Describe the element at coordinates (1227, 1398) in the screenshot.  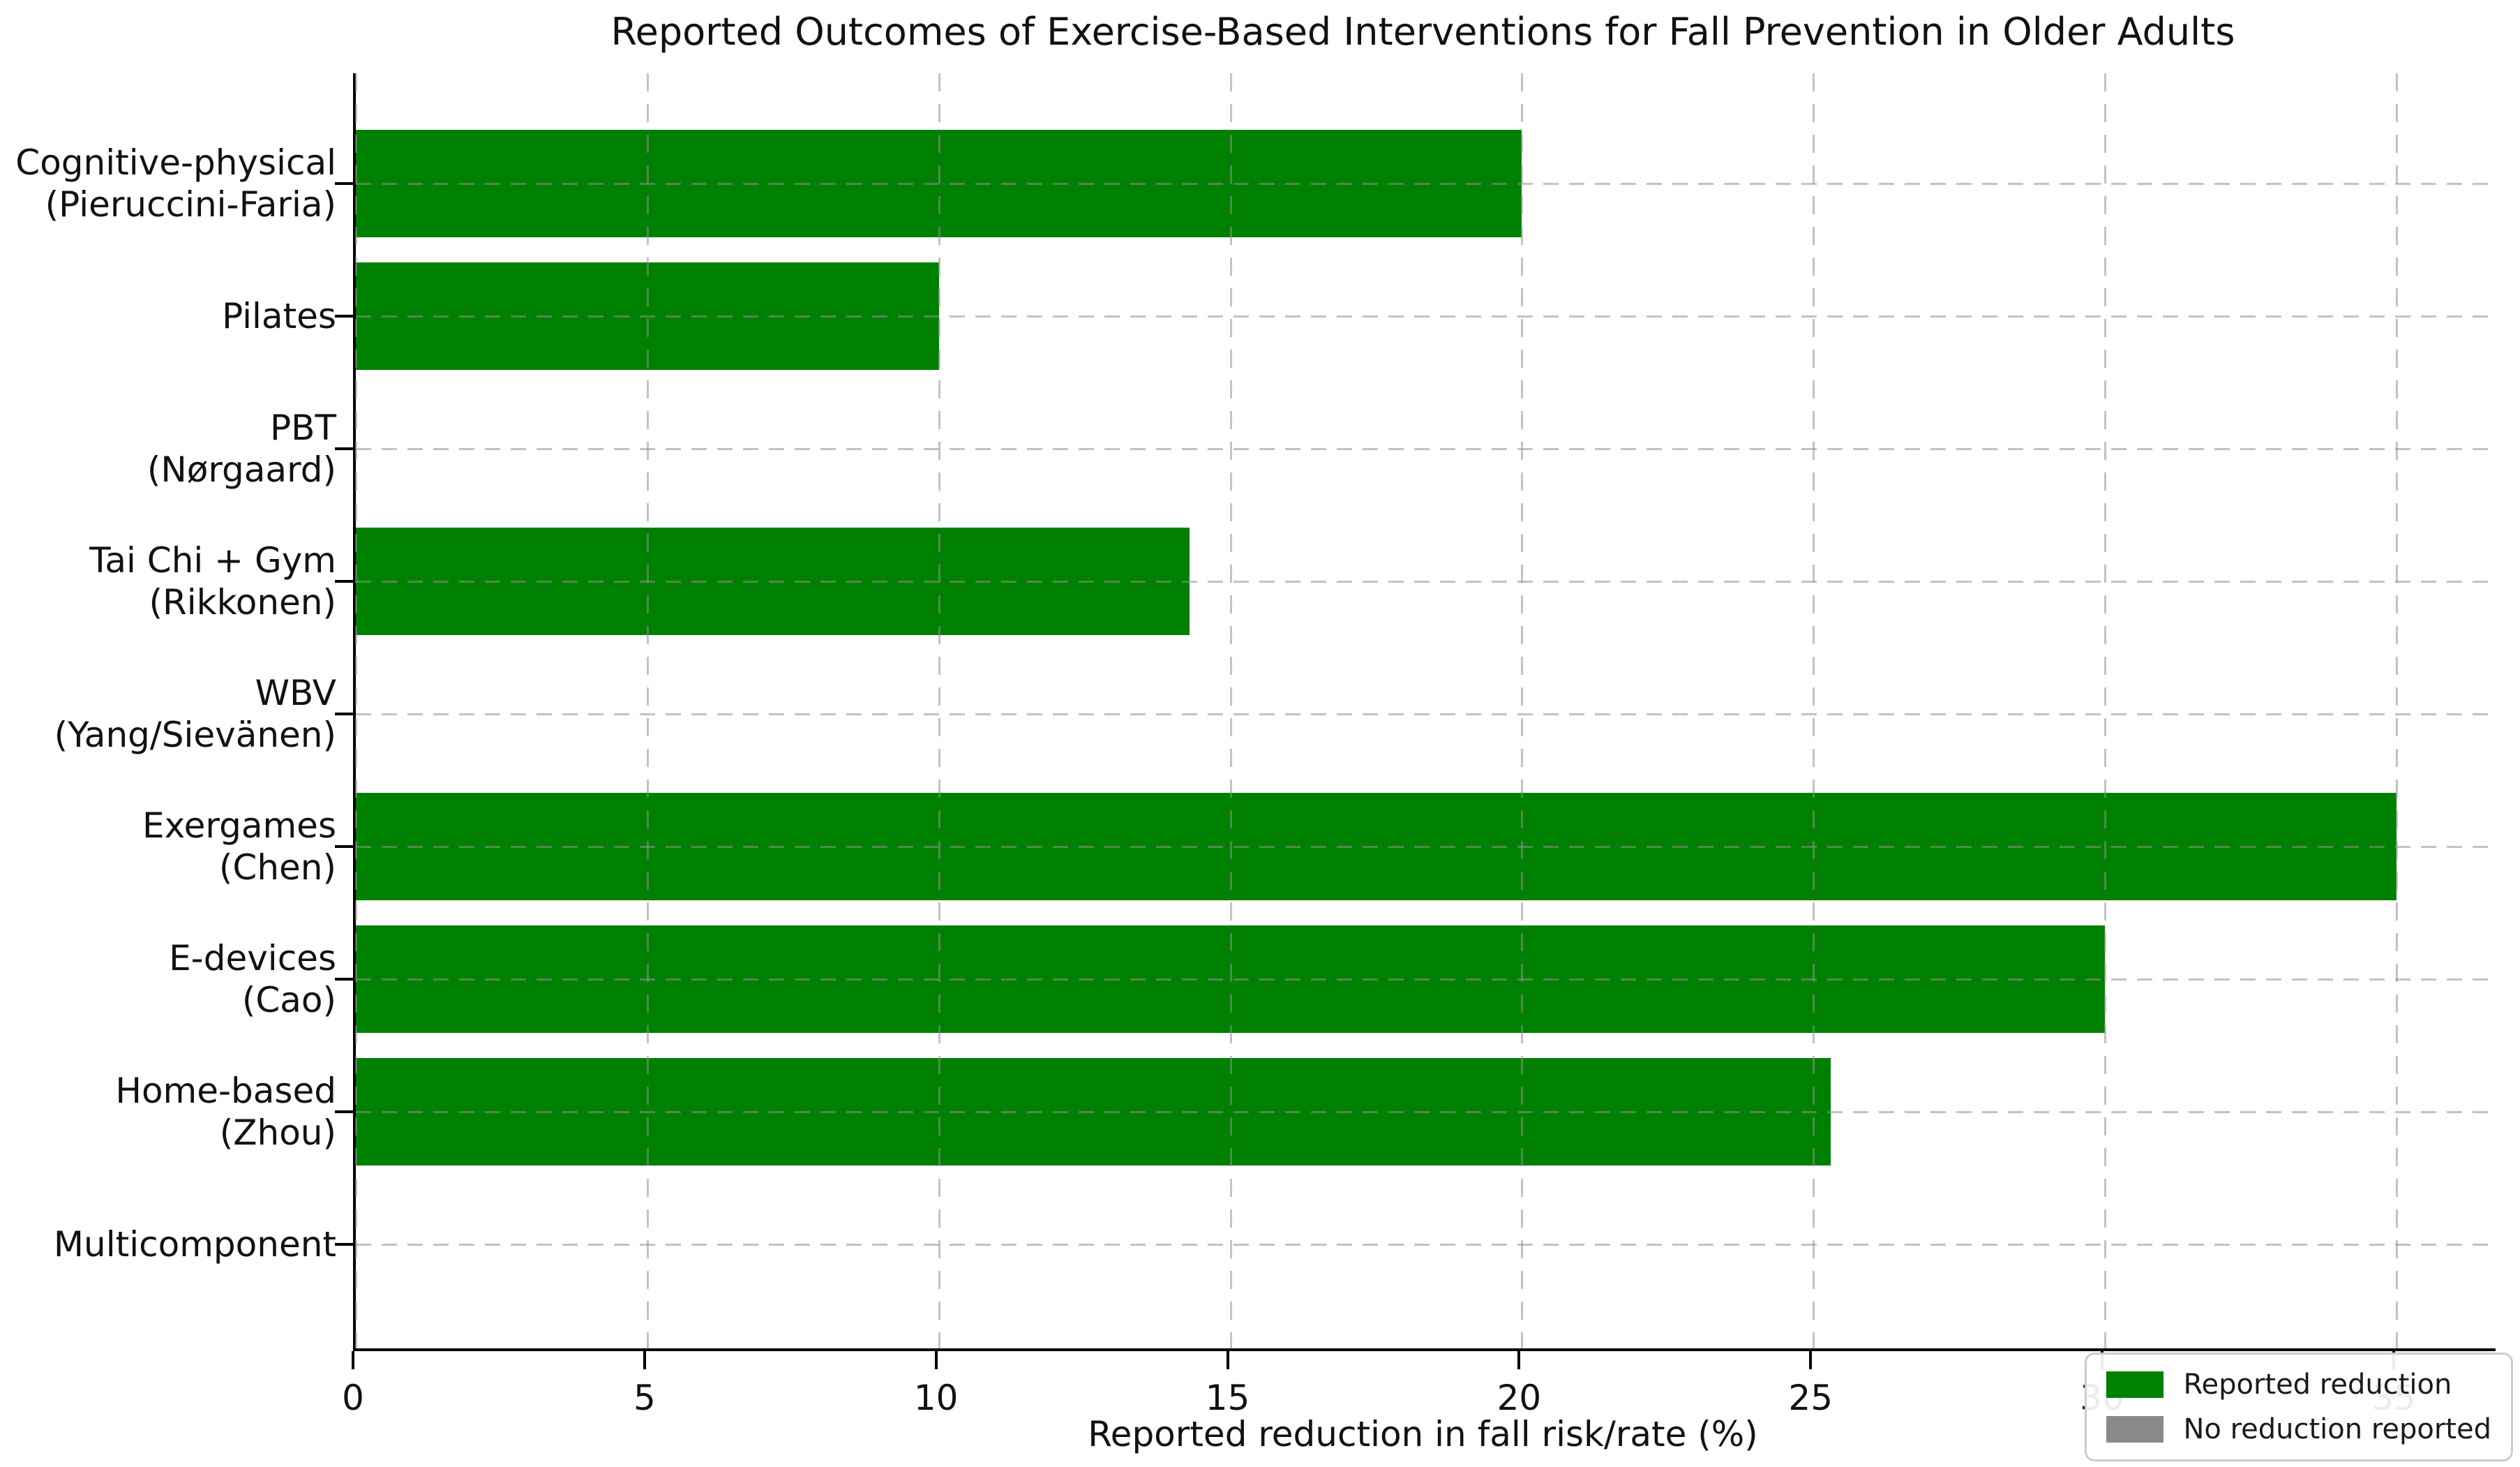
I see `x-tick-label: 15` at that location.